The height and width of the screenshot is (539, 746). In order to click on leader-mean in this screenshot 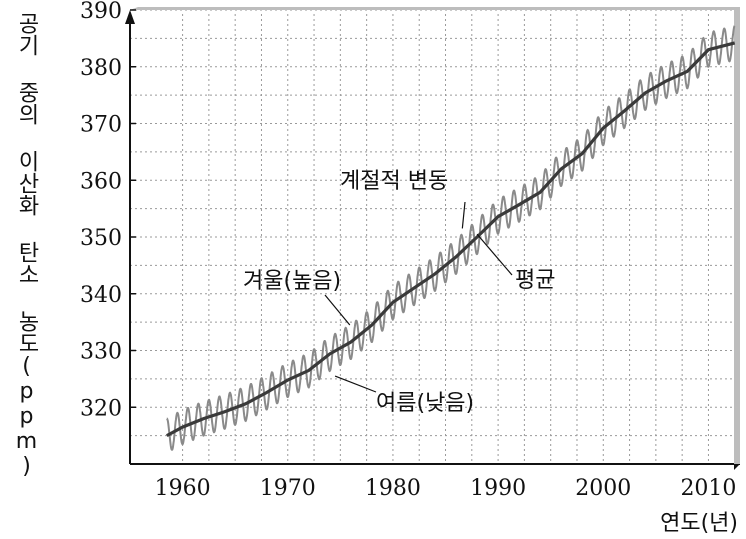, I will do `click(494, 254)`.